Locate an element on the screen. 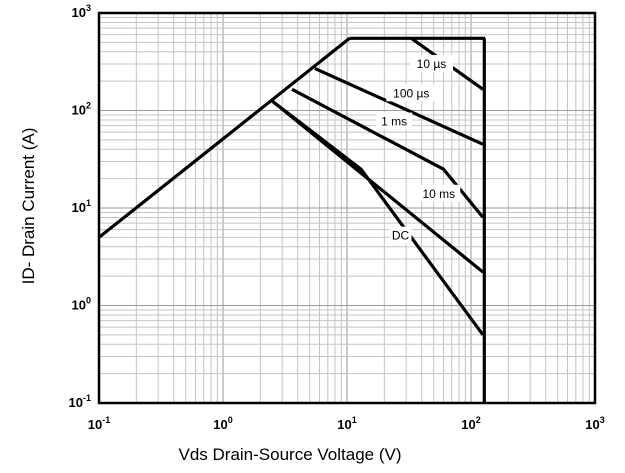  curve-100-s is located at coordinates (399, 106).